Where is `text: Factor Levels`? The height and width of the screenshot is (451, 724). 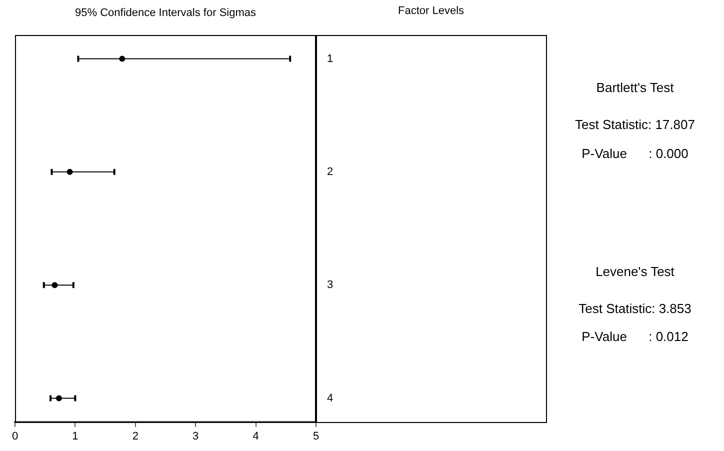 text: Factor Levels is located at coordinates (431, 11).